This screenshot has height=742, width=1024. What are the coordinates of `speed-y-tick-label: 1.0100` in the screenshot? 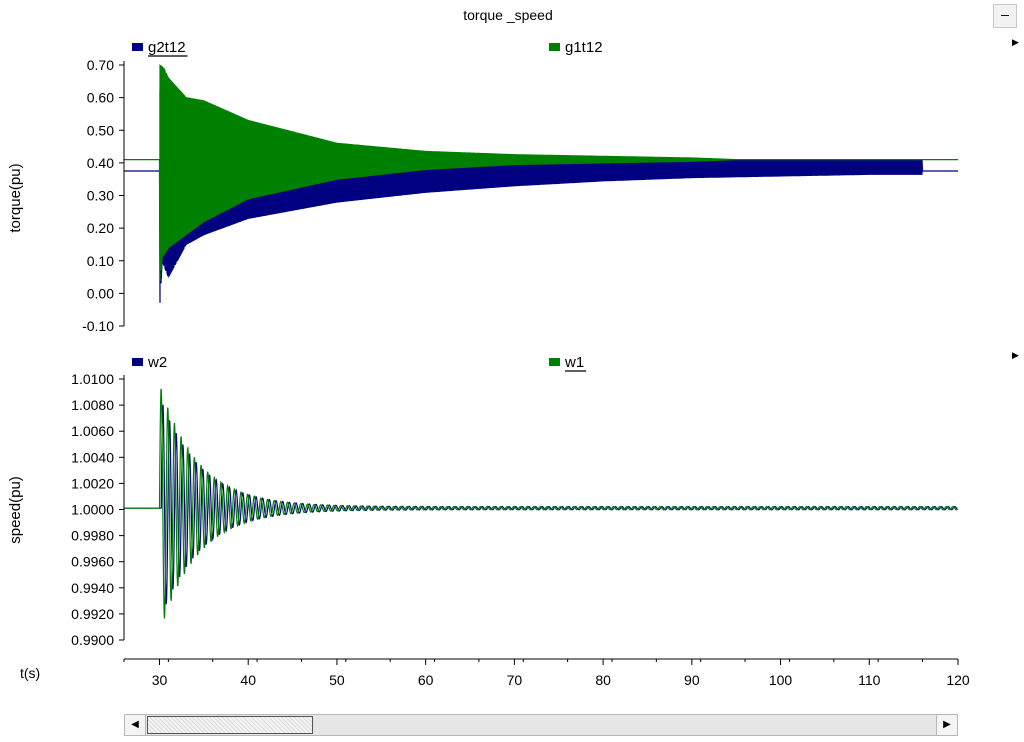 It's located at (92, 379).